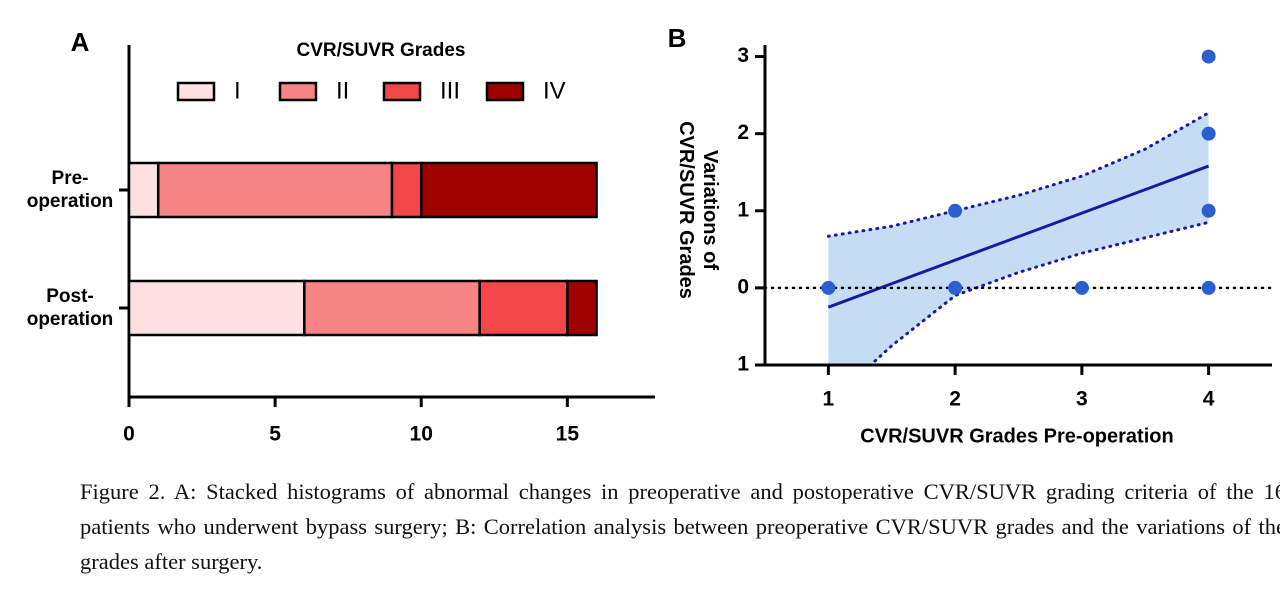  What do you see at coordinates (743, 132) in the screenshot?
I see `y-tick-label: 2` at bounding box center [743, 132].